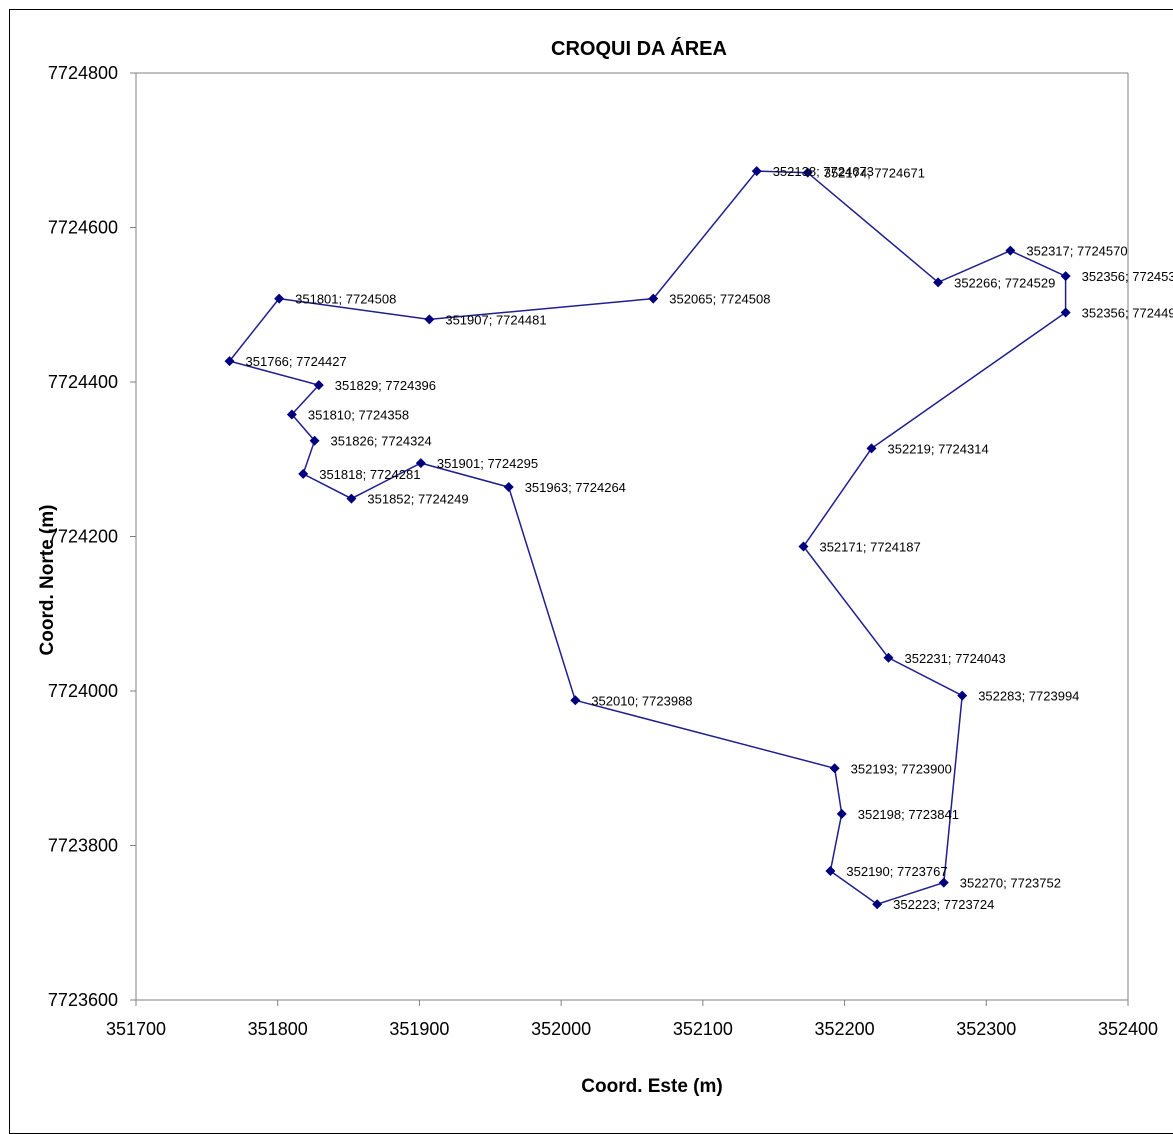 This screenshot has height=1134, width=1173. I want to click on data-point-label: 351901; 7724295, so click(487, 463).